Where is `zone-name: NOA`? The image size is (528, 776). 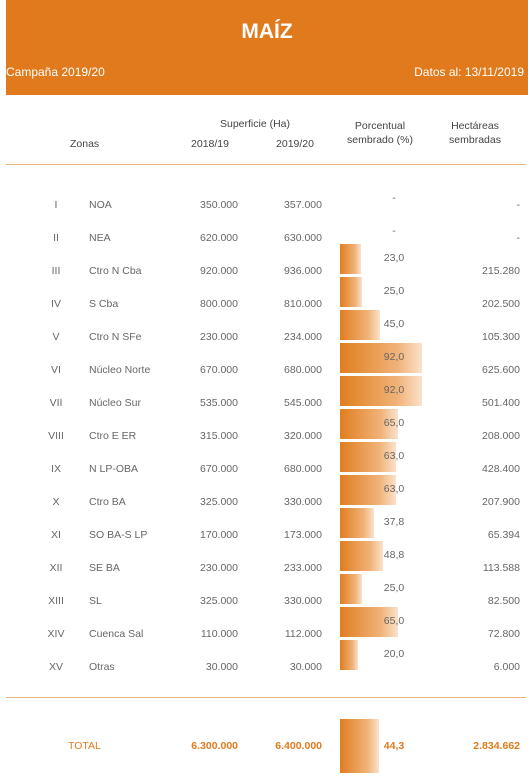 zone-name: NOA is located at coordinates (100, 205).